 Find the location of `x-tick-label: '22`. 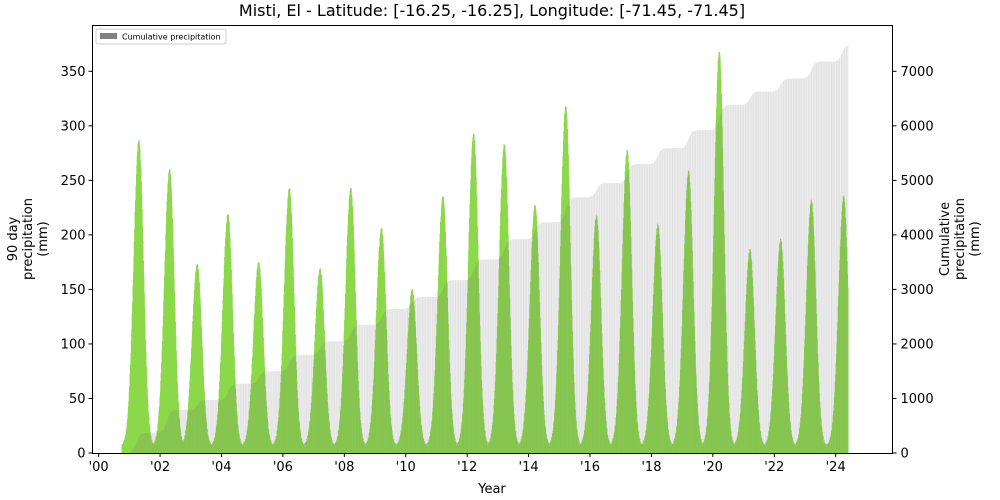

x-tick-label: '22 is located at coordinates (774, 467).